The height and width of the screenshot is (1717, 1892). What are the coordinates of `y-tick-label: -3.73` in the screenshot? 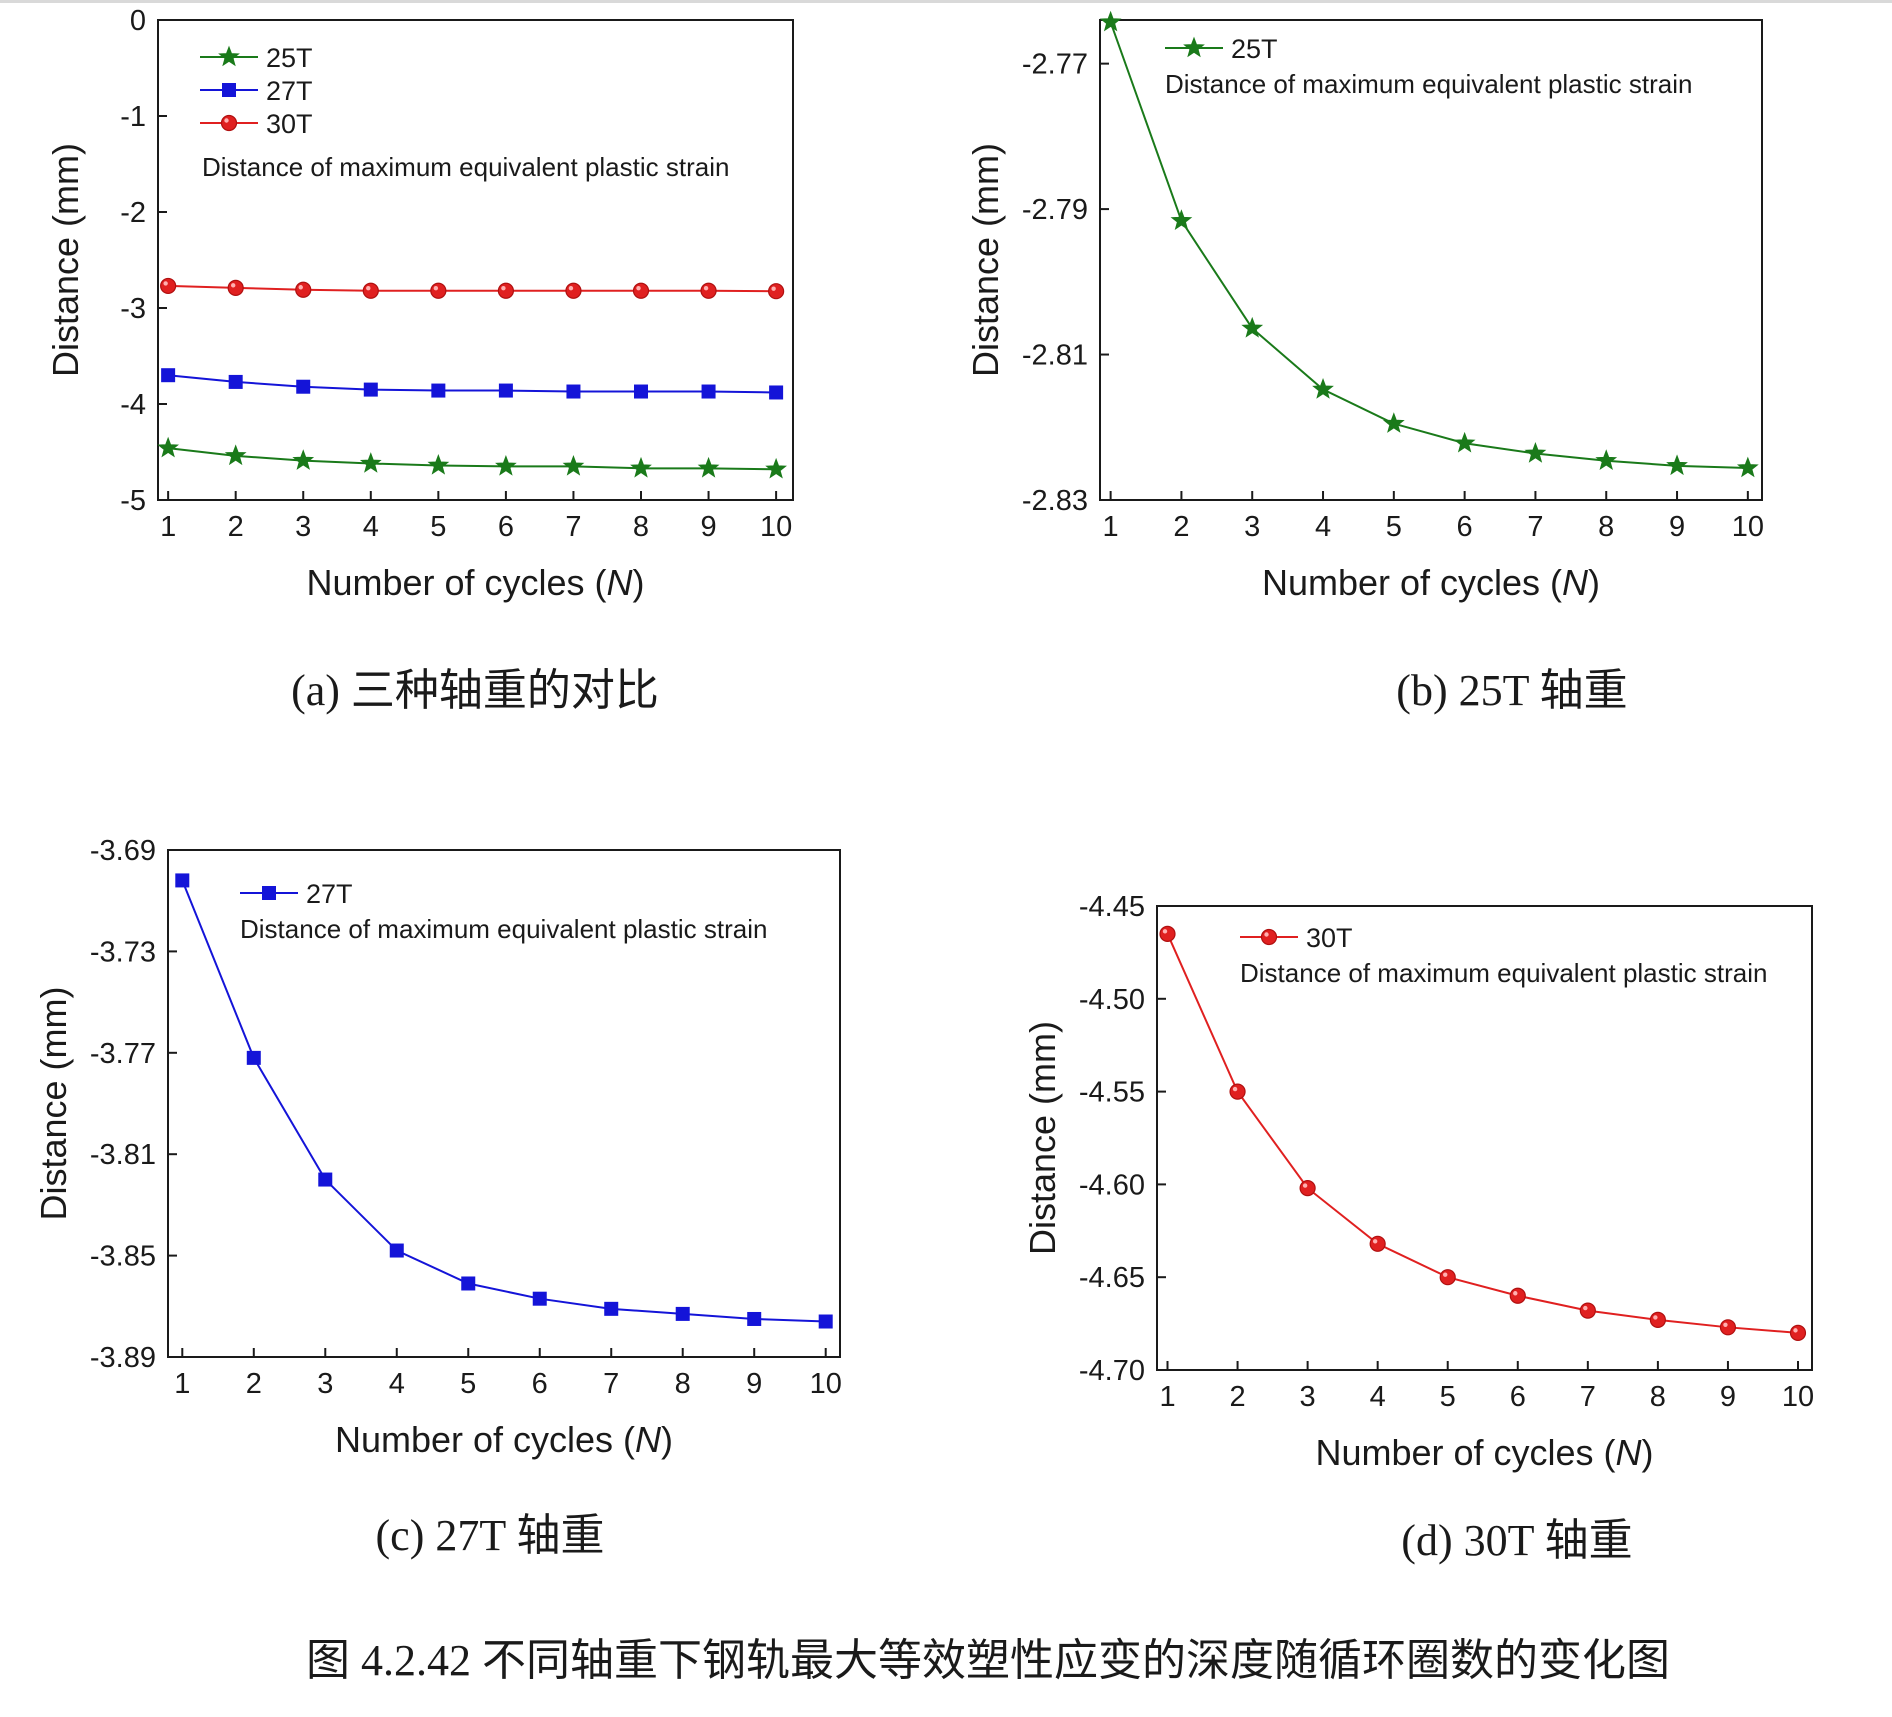 It's located at (123, 952).